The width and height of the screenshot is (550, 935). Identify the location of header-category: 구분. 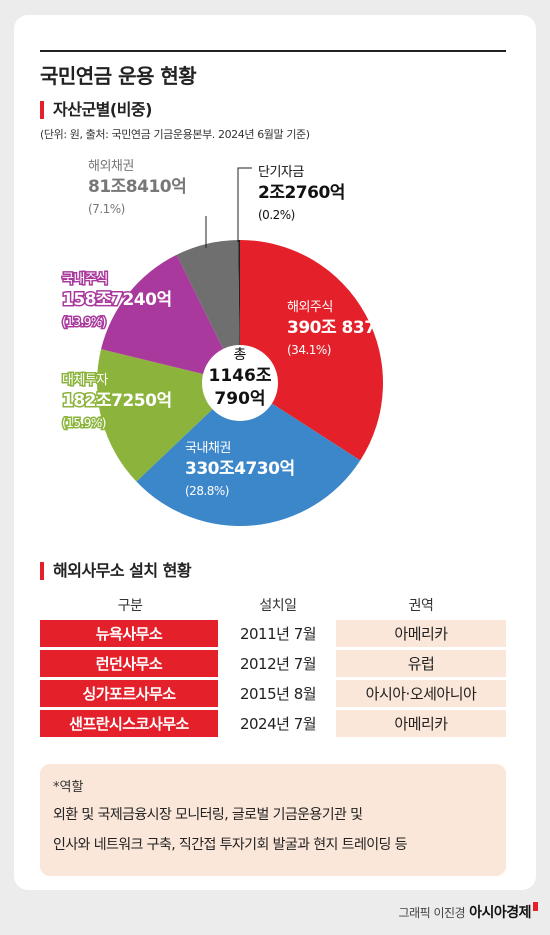
(130, 606).